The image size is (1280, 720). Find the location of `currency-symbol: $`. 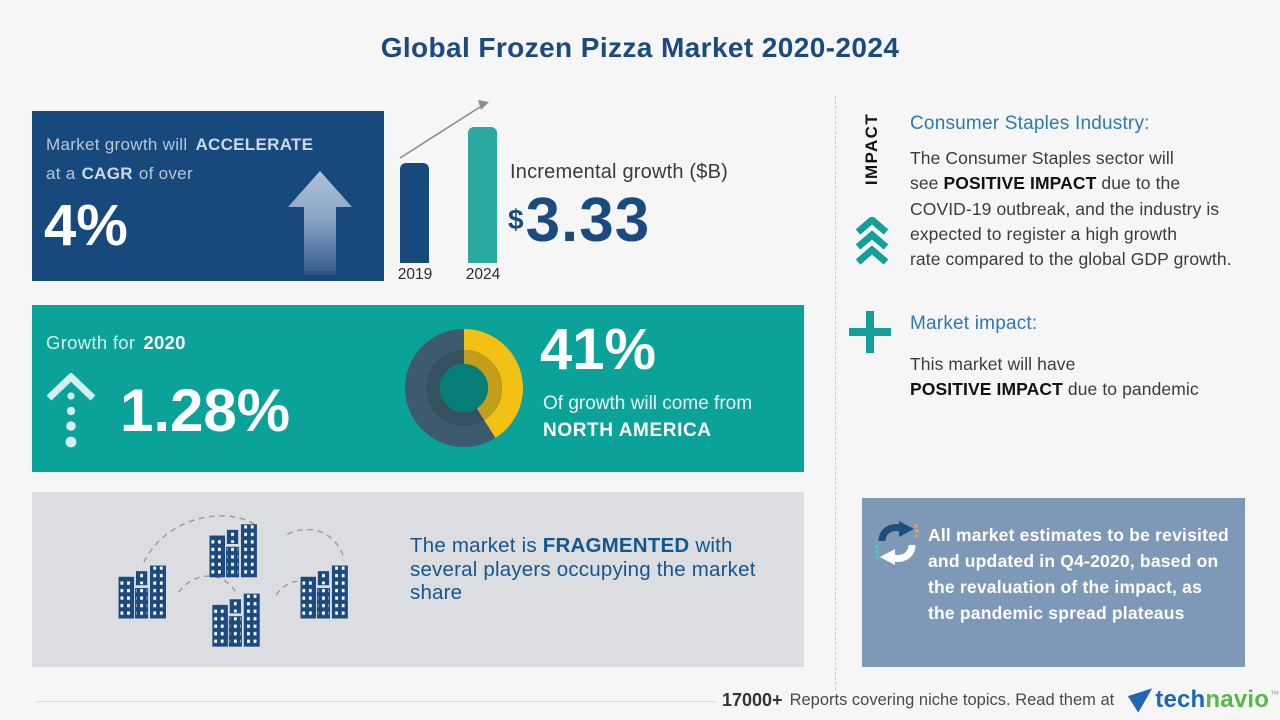

currency-symbol: $ is located at coordinates (516, 219).